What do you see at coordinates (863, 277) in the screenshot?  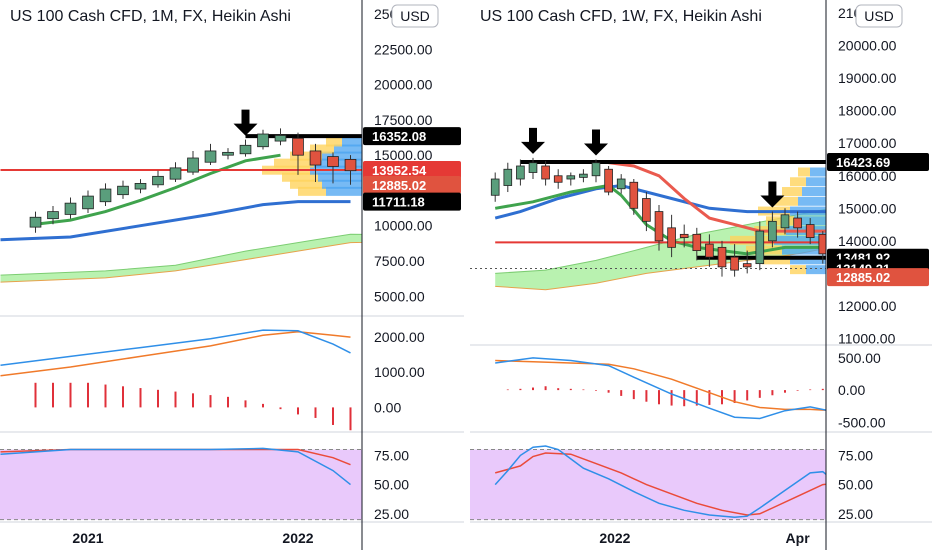 I see `price-level-value: 12885.02` at bounding box center [863, 277].